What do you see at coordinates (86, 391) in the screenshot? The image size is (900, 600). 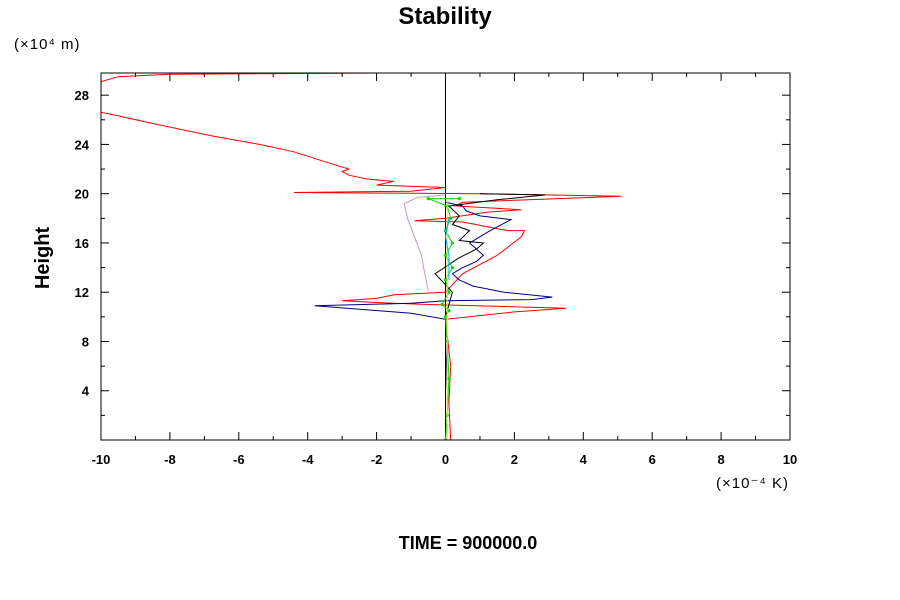 I see `y-tick-label: 4` at bounding box center [86, 391].